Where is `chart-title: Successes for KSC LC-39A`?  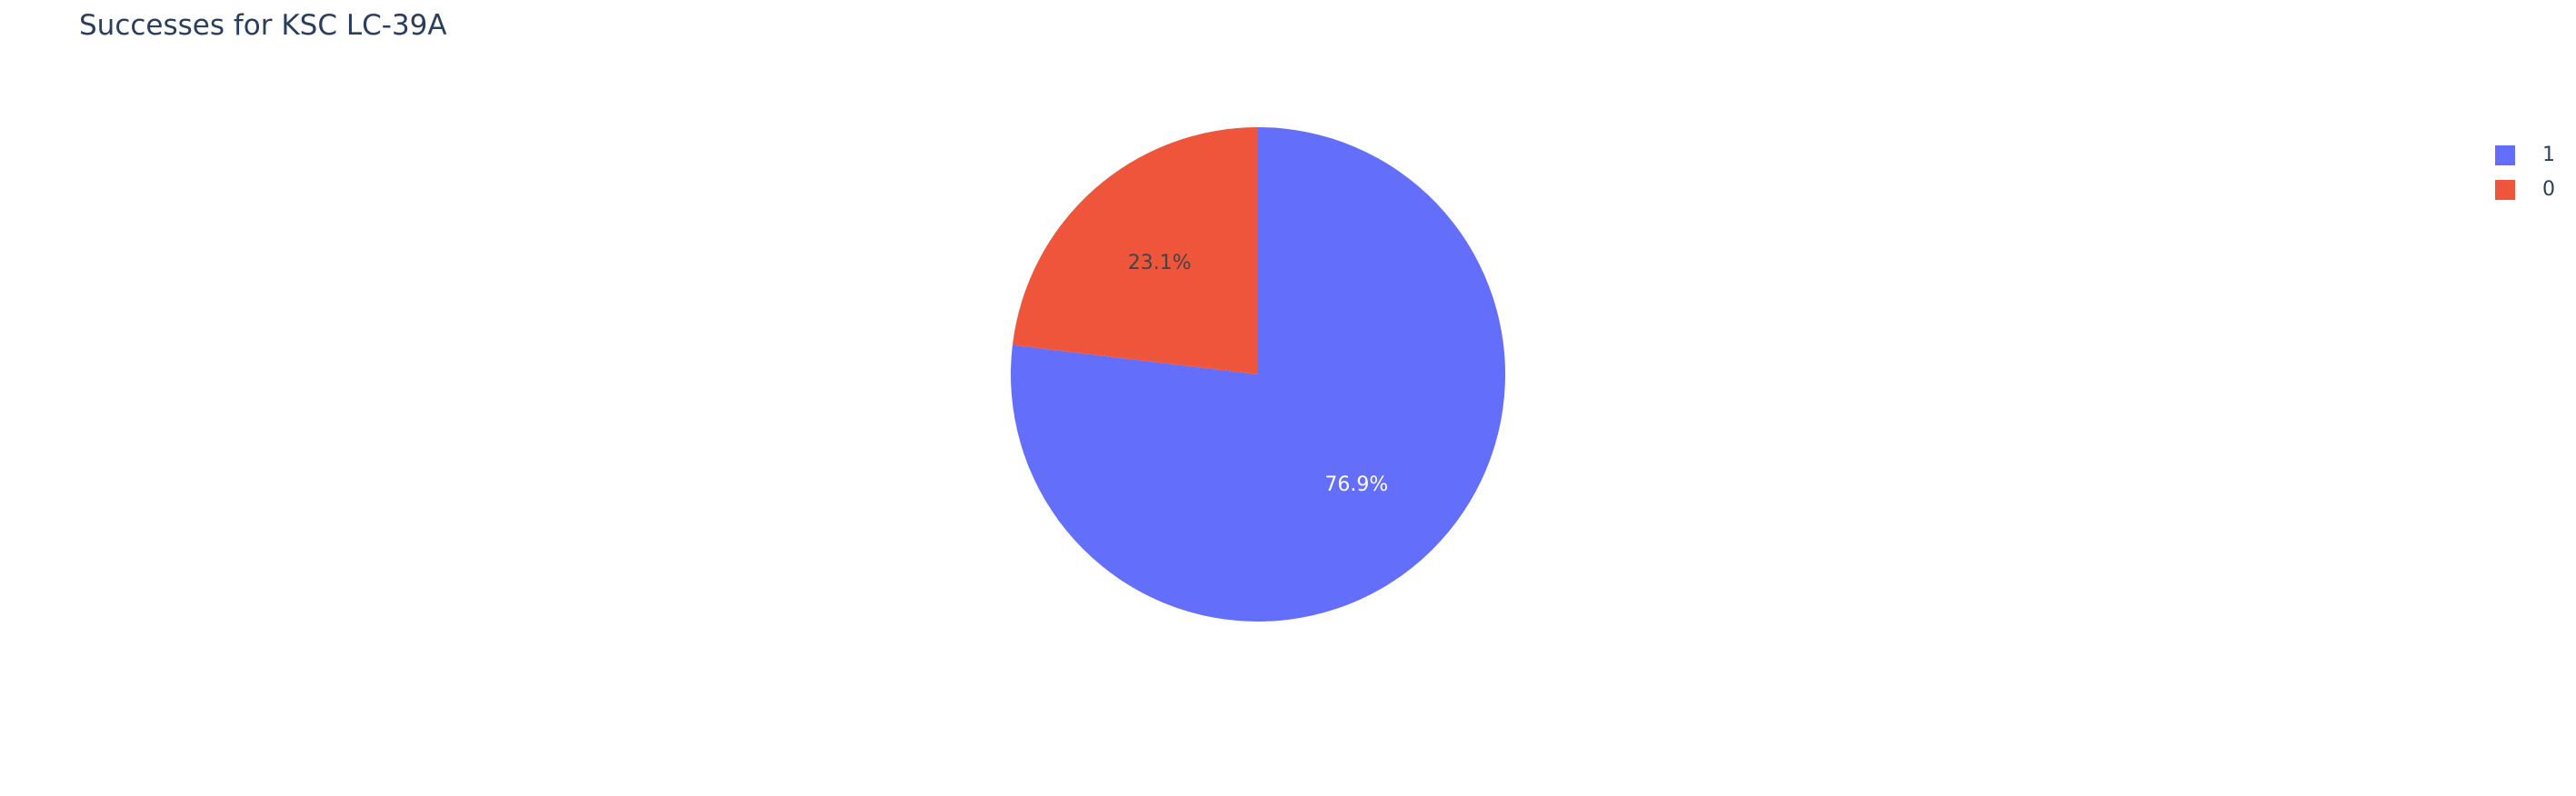
chart-title: Successes for KSC LC-39A is located at coordinates (263, 25).